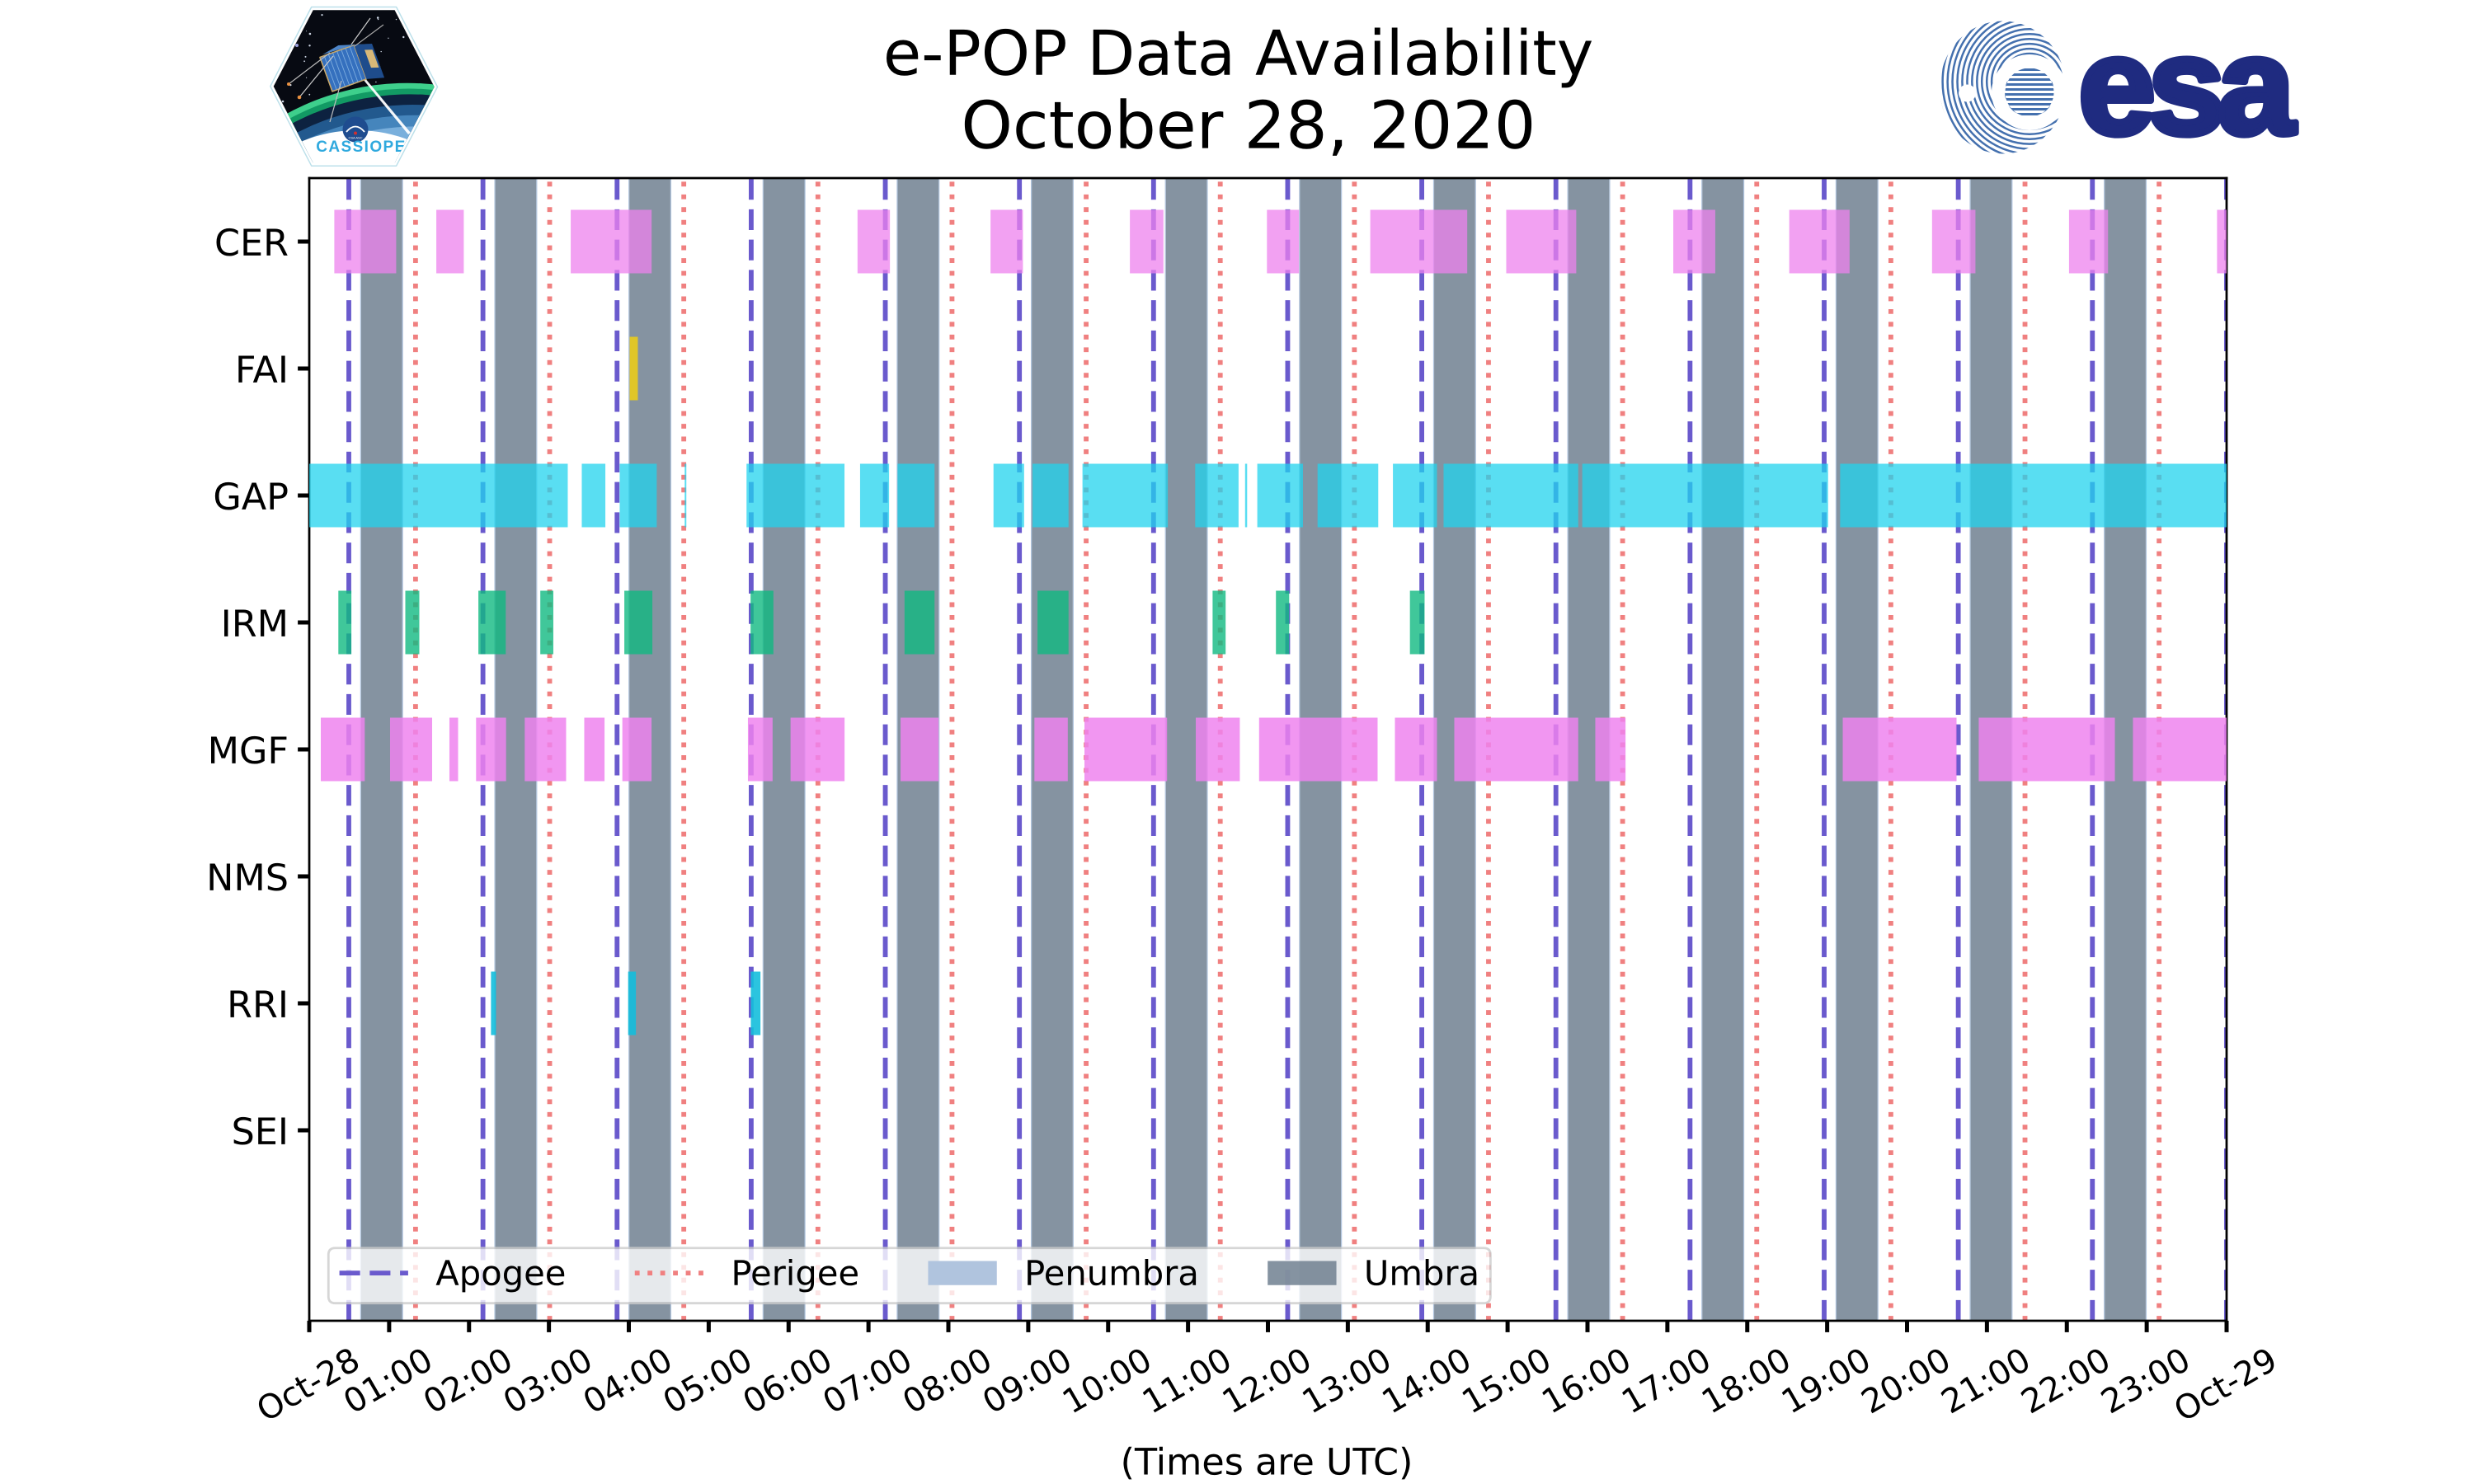 The width and height of the screenshot is (2474, 1484). I want to click on svg-text: esa, so click(2187, 85).